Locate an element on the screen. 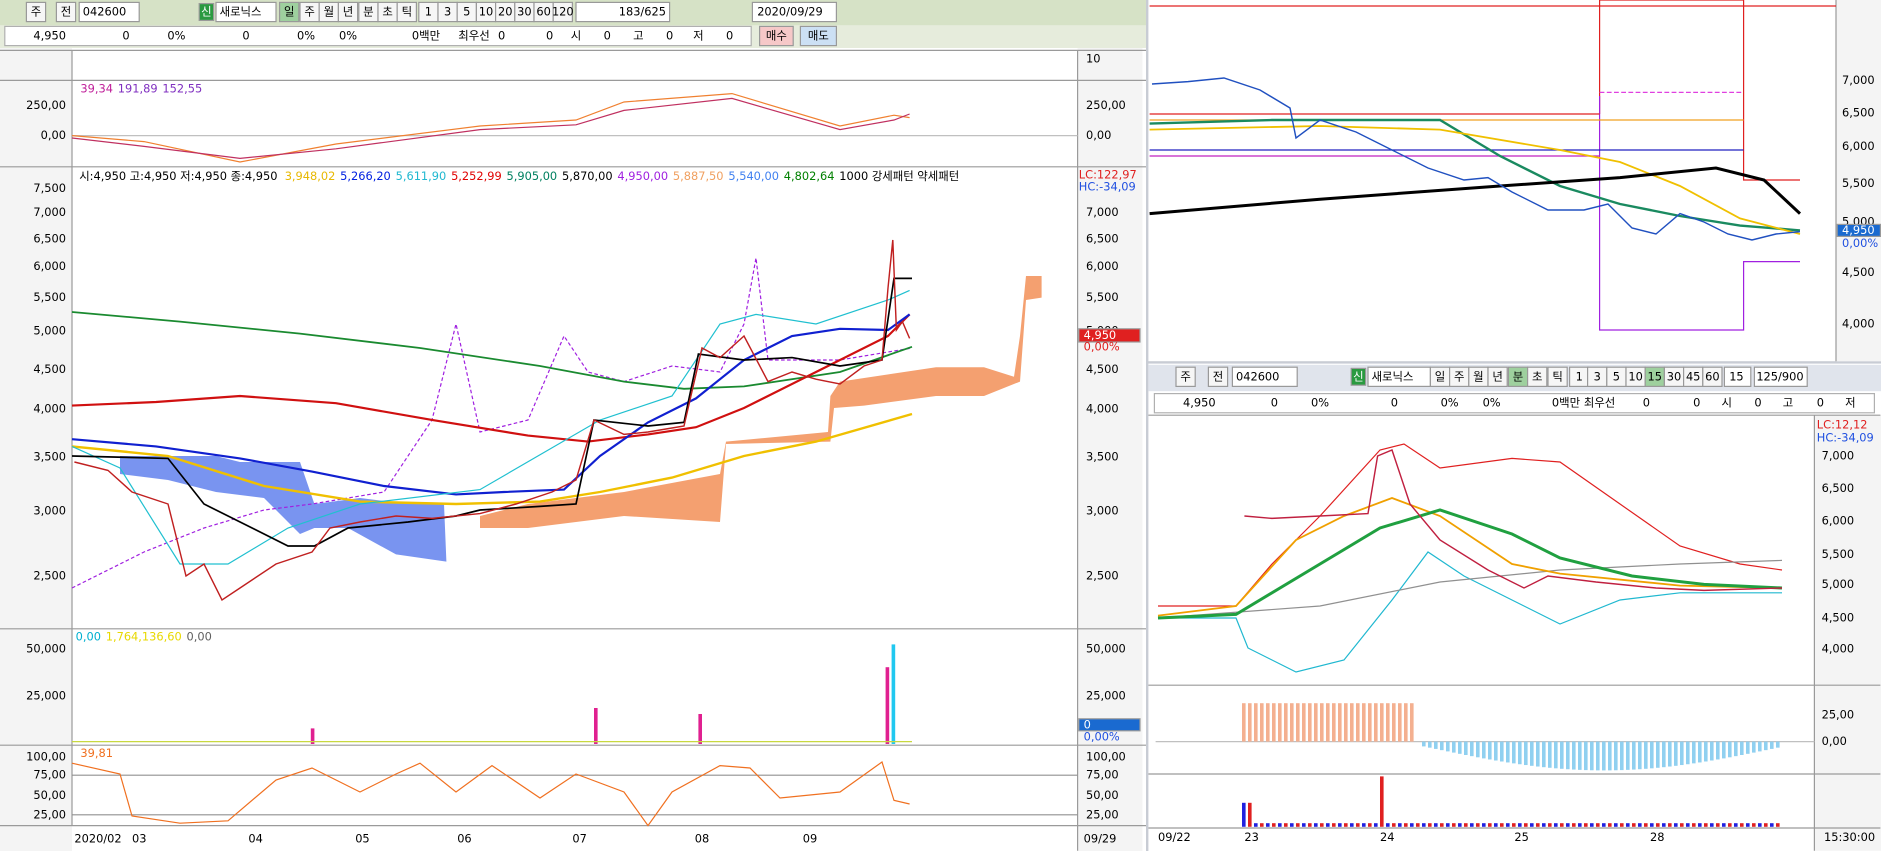 Image resolution: width=1881 pixels, height=851 pixels. info-field: 4,950 is located at coordinates (49, 35).